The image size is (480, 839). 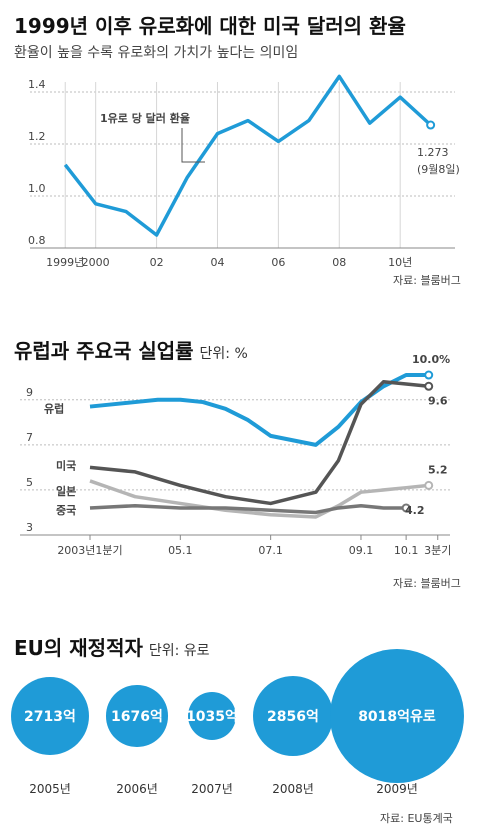 I want to click on chart2-x-tick: 05.1, so click(x=180, y=550).